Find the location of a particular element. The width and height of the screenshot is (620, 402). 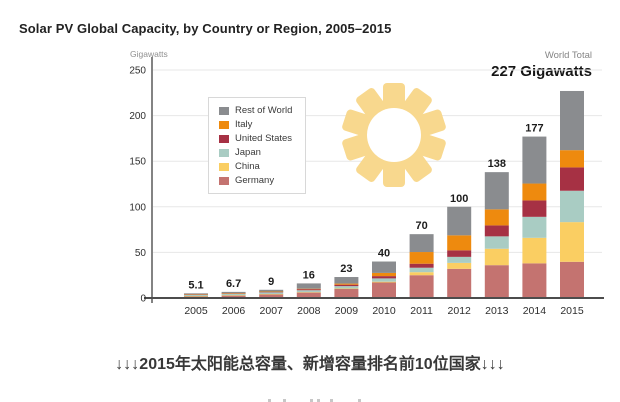

bar-segment-japan-2011 is located at coordinates (421, 270).